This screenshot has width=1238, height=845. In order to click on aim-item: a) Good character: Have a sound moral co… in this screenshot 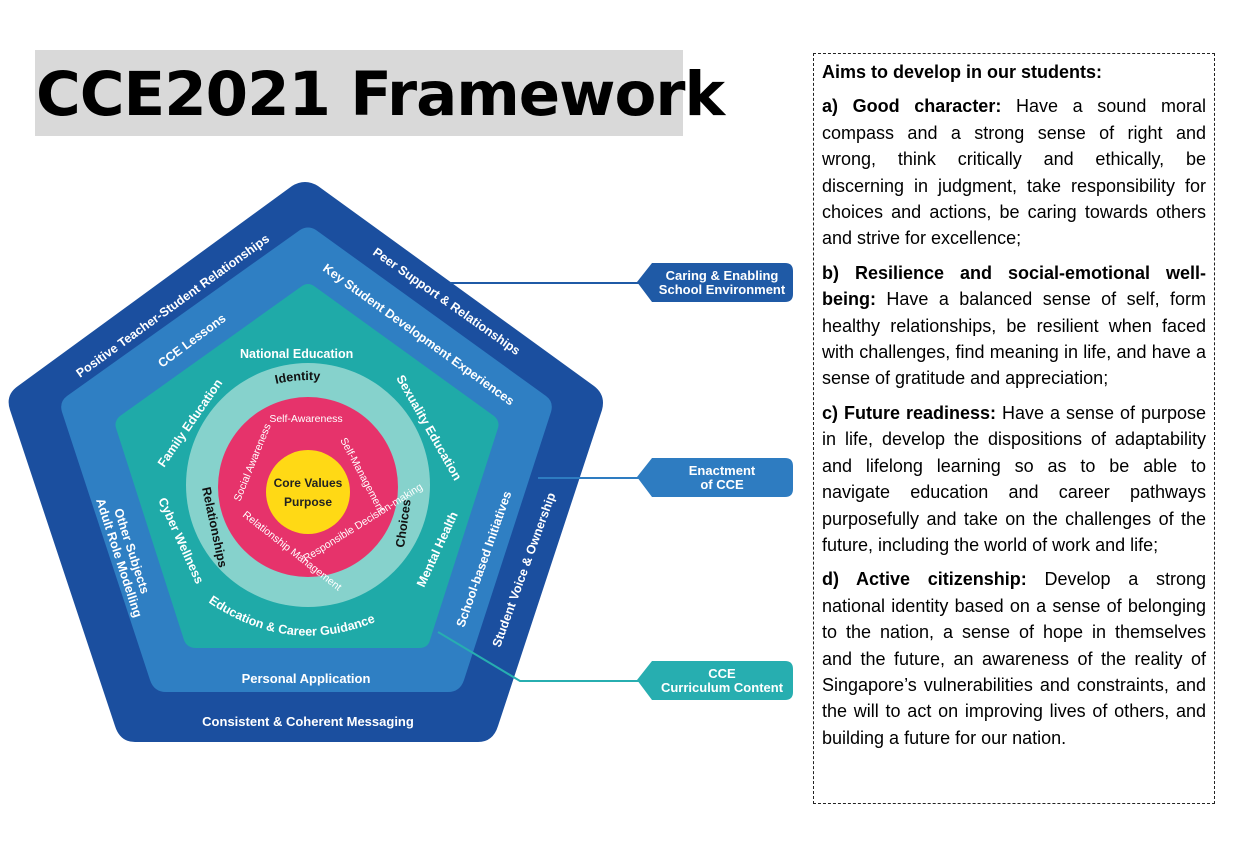, I will do `click(1014, 172)`.